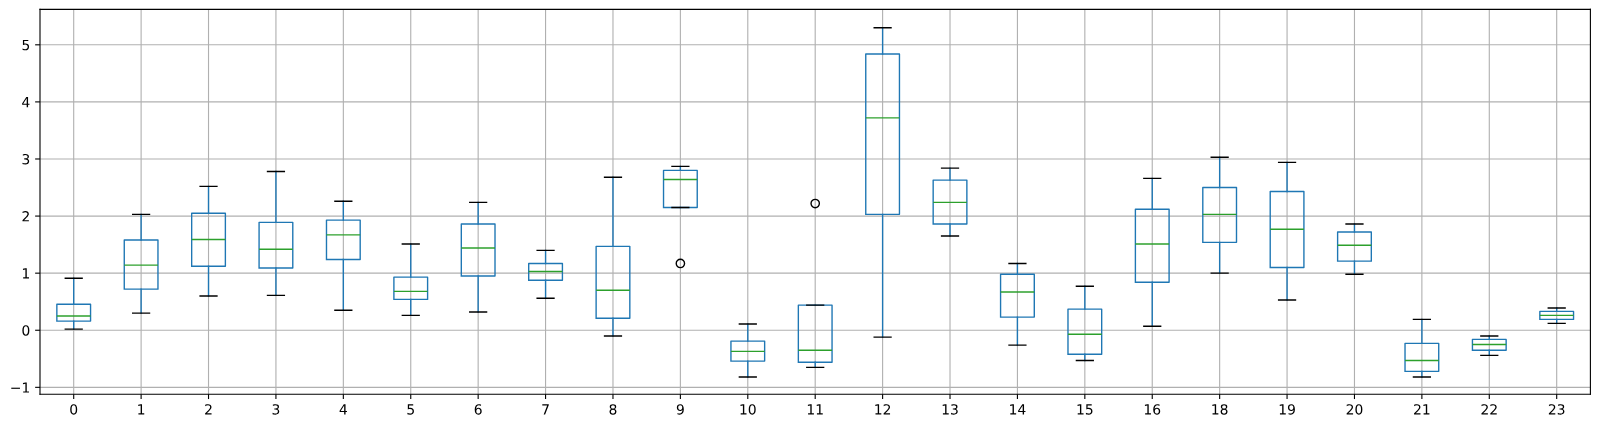  What do you see at coordinates (545, 409) in the screenshot?
I see `x-tick-label: 7` at bounding box center [545, 409].